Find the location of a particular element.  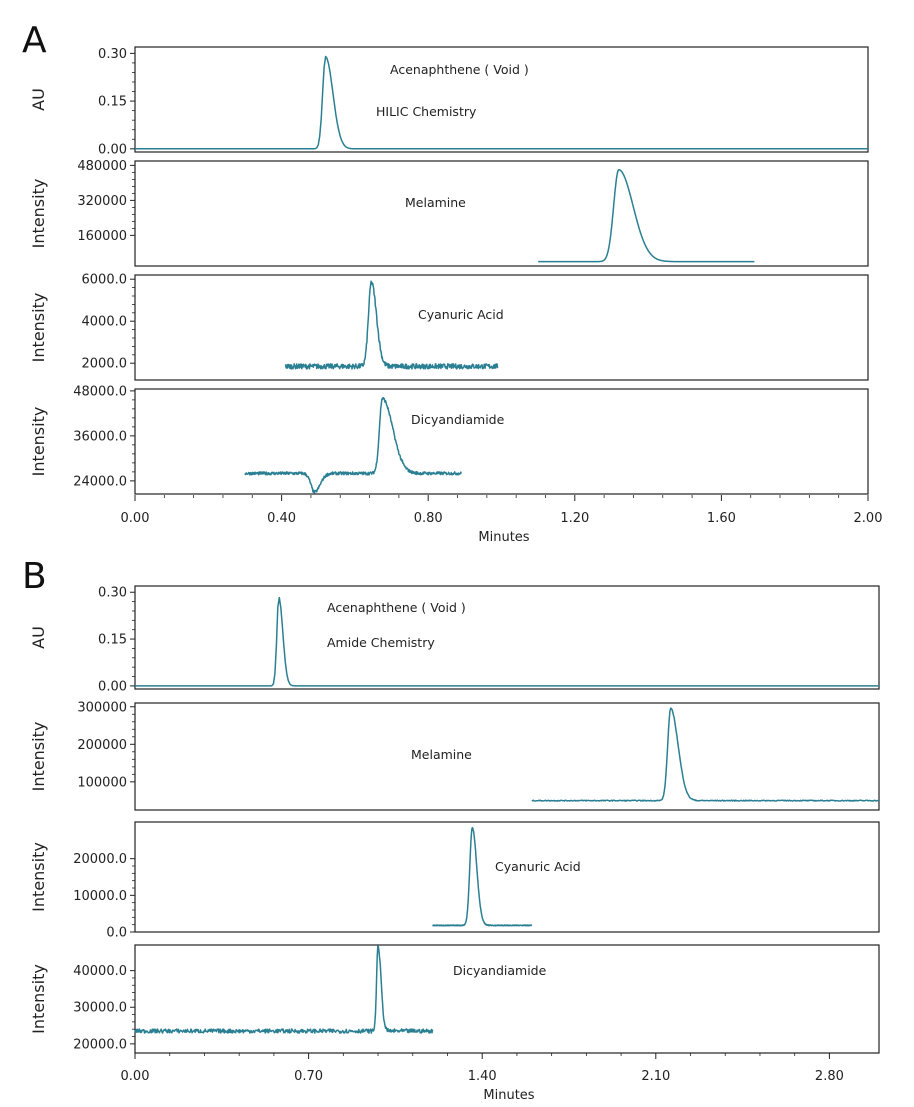

panel-a-trace-4-frame is located at coordinates (501, 441).